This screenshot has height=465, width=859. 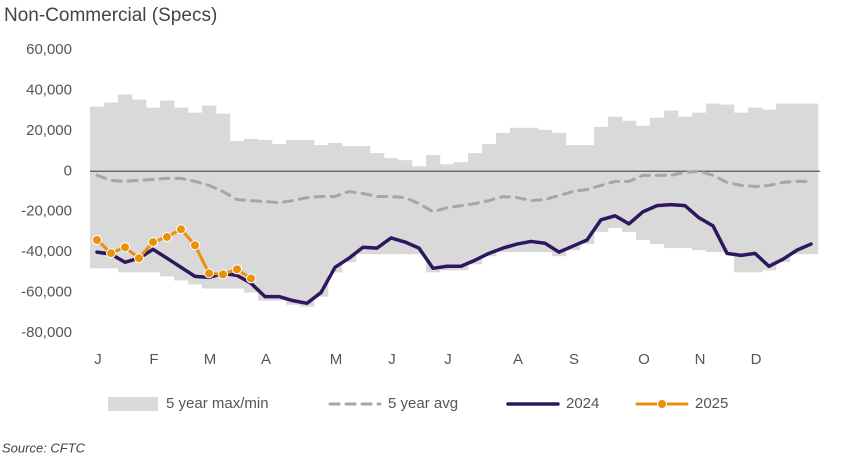 What do you see at coordinates (644, 359) in the screenshot?
I see `x-tick-label: O` at bounding box center [644, 359].